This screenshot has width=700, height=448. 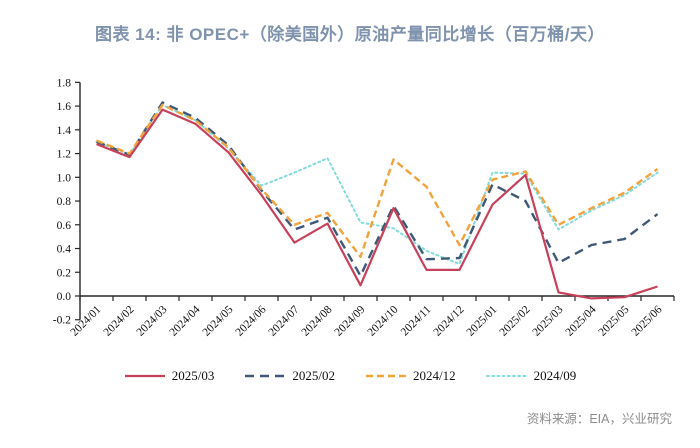 What do you see at coordinates (531, 376) in the screenshot?
I see `legend-item-2024-09: 2024/09` at bounding box center [531, 376].